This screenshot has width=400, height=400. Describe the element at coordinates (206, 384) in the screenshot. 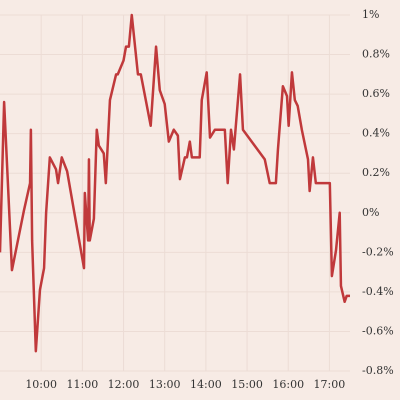

I see `x-tick-label: 14:00` at that location.